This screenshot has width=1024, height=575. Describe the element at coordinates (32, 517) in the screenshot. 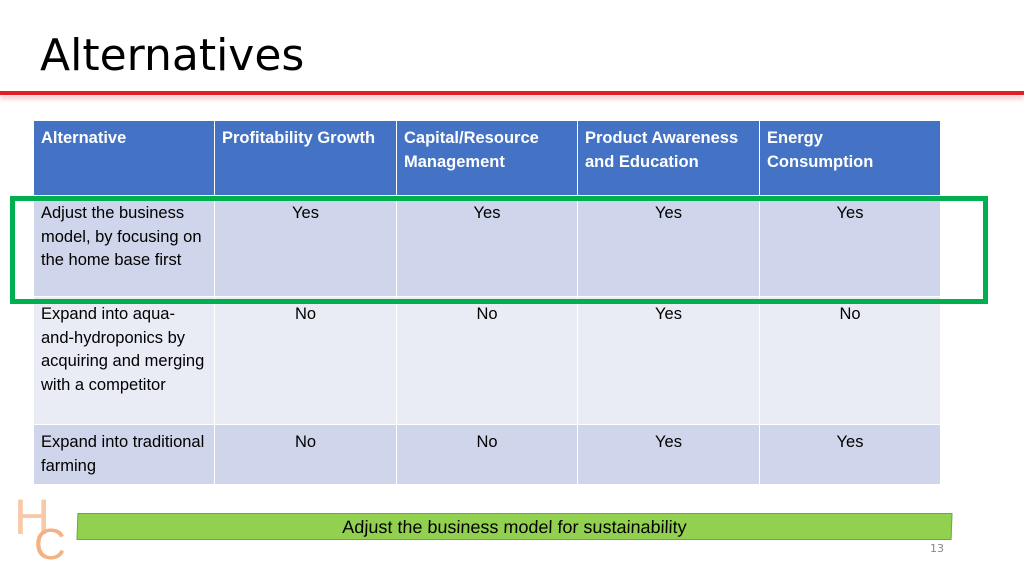

I see `logo-letter: H` at that location.